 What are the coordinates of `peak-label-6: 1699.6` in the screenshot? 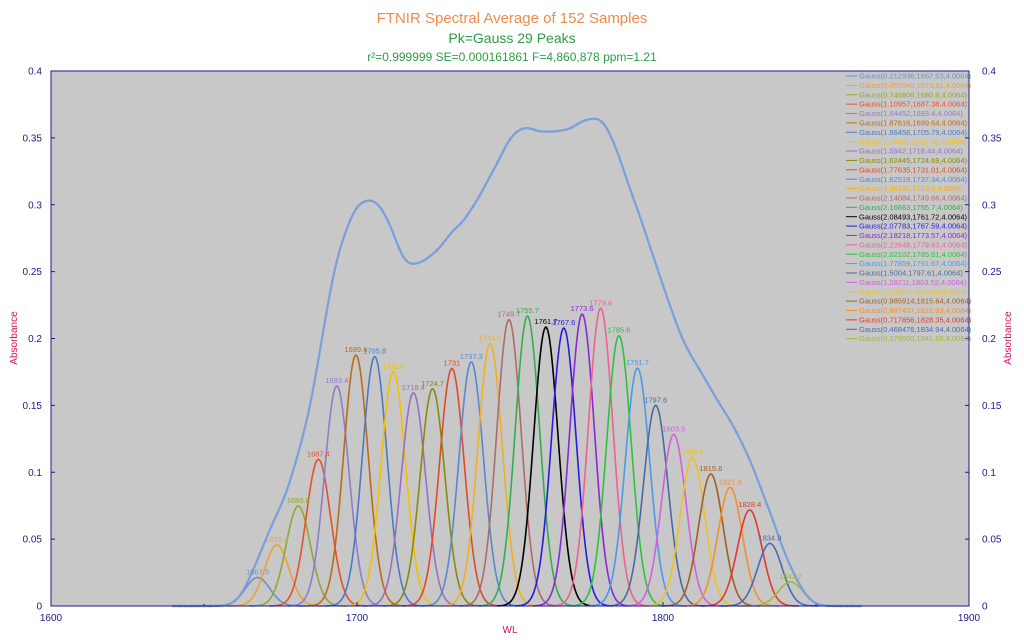 It's located at (355, 349).